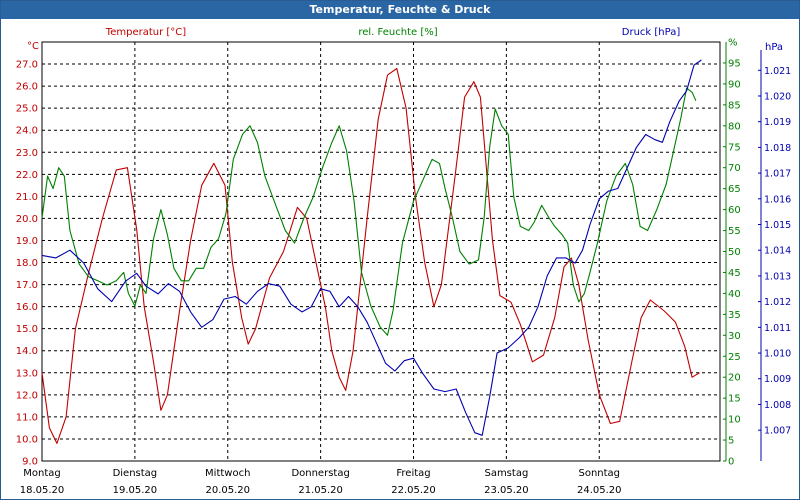 The image size is (800, 500). What do you see at coordinates (777, 251) in the screenshot?
I see `y-tick-pressure: 1.014` at bounding box center [777, 251].